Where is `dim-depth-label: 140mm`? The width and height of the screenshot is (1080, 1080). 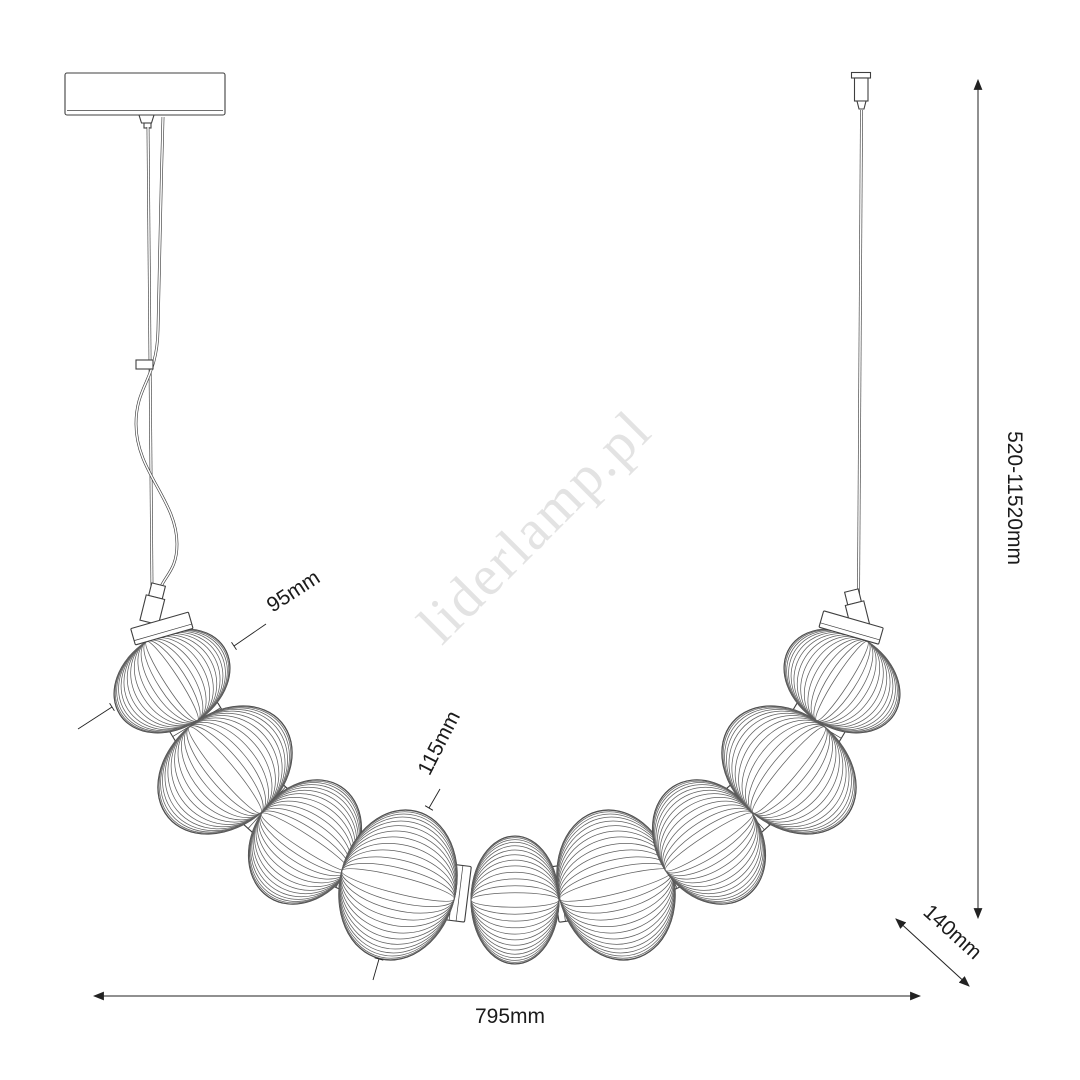 dim-depth-label: 140mm is located at coordinates (952, 932).